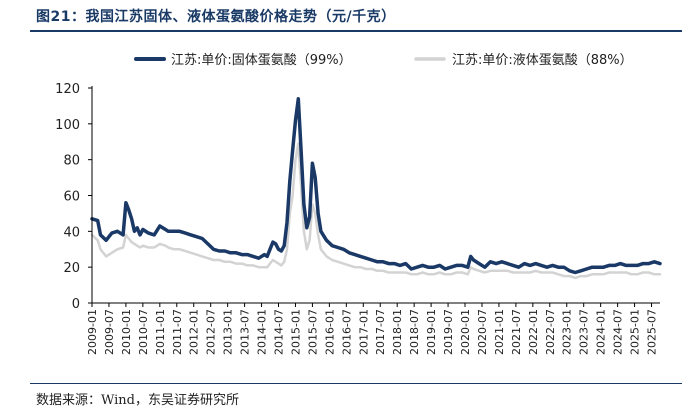  What do you see at coordinates (431, 332) in the screenshot?
I see `x-tick-label: 2019-01` at bounding box center [431, 332].